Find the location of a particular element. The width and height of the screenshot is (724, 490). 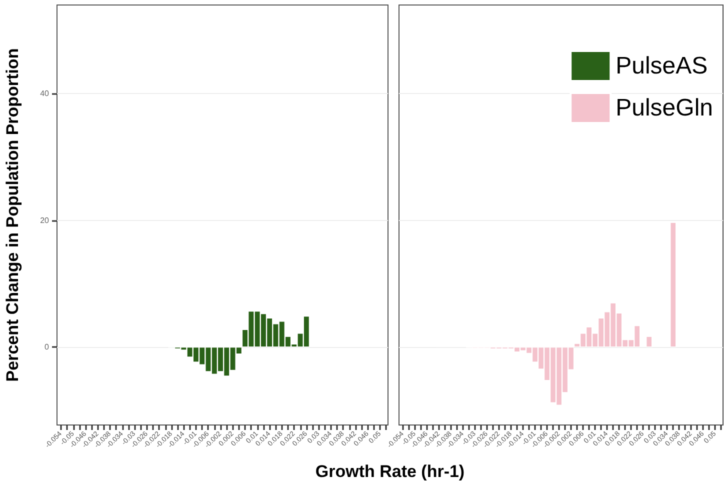

y-tick-label: 40 is located at coordinates (45, 93).